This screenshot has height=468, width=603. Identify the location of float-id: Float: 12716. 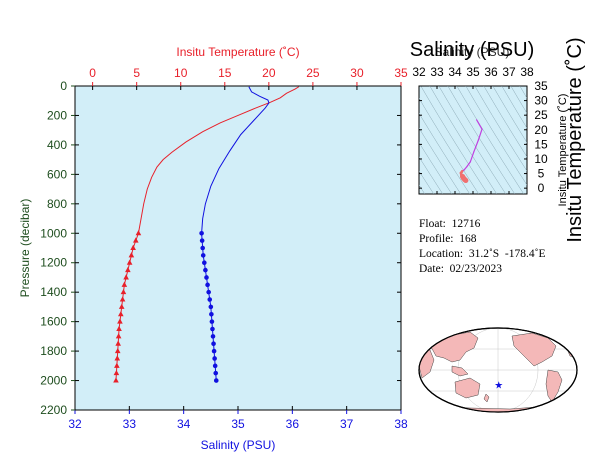
(450, 224).